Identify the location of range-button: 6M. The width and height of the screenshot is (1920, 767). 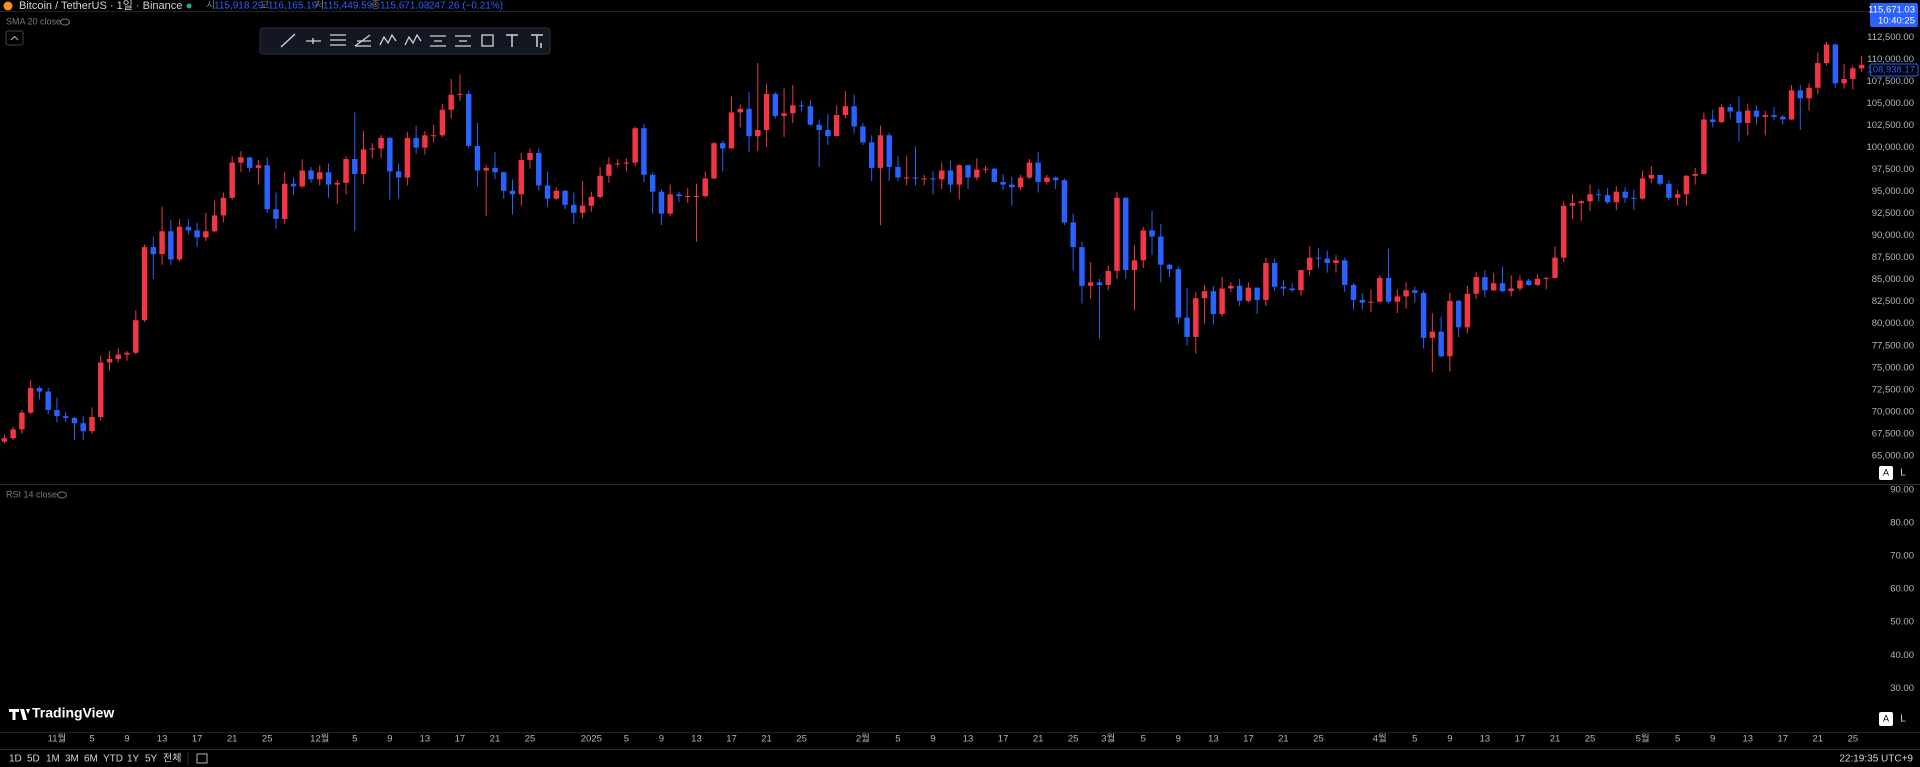
(91, 759).